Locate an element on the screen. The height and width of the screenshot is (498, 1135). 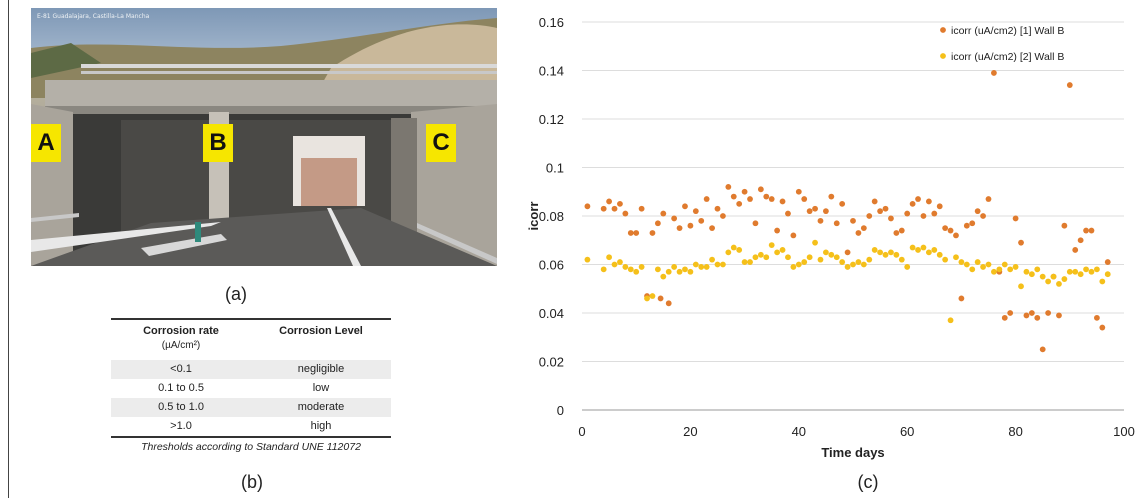
x-tick-label: 20 is located at coordinates (690, 431).